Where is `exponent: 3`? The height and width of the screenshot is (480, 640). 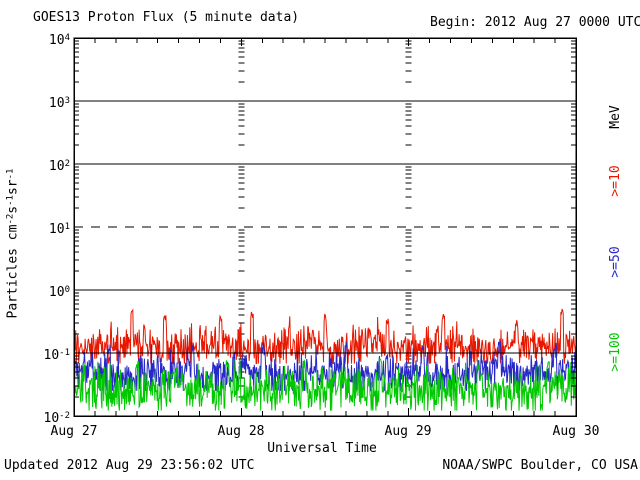
exponent: 3 is located at coordinates (67, 101).